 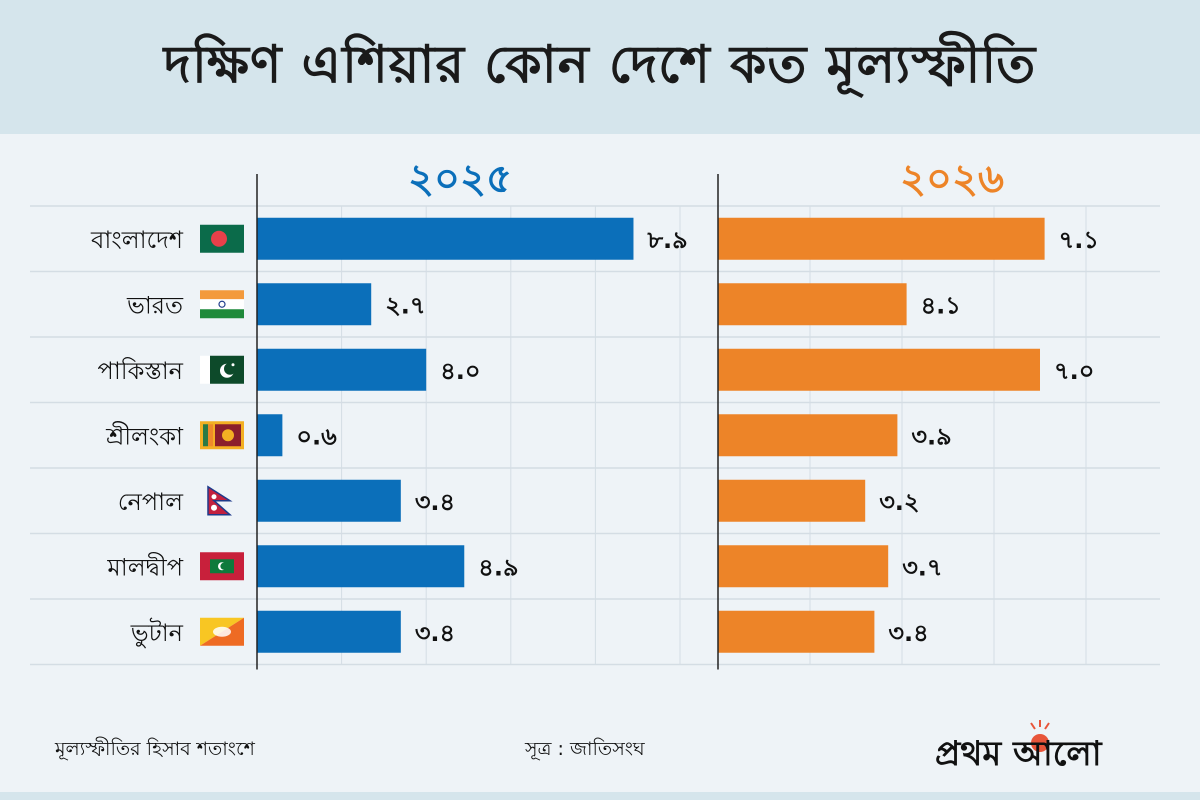 I want to click on value-label-2025-2: ৪.০, so click(x=460, y=371).